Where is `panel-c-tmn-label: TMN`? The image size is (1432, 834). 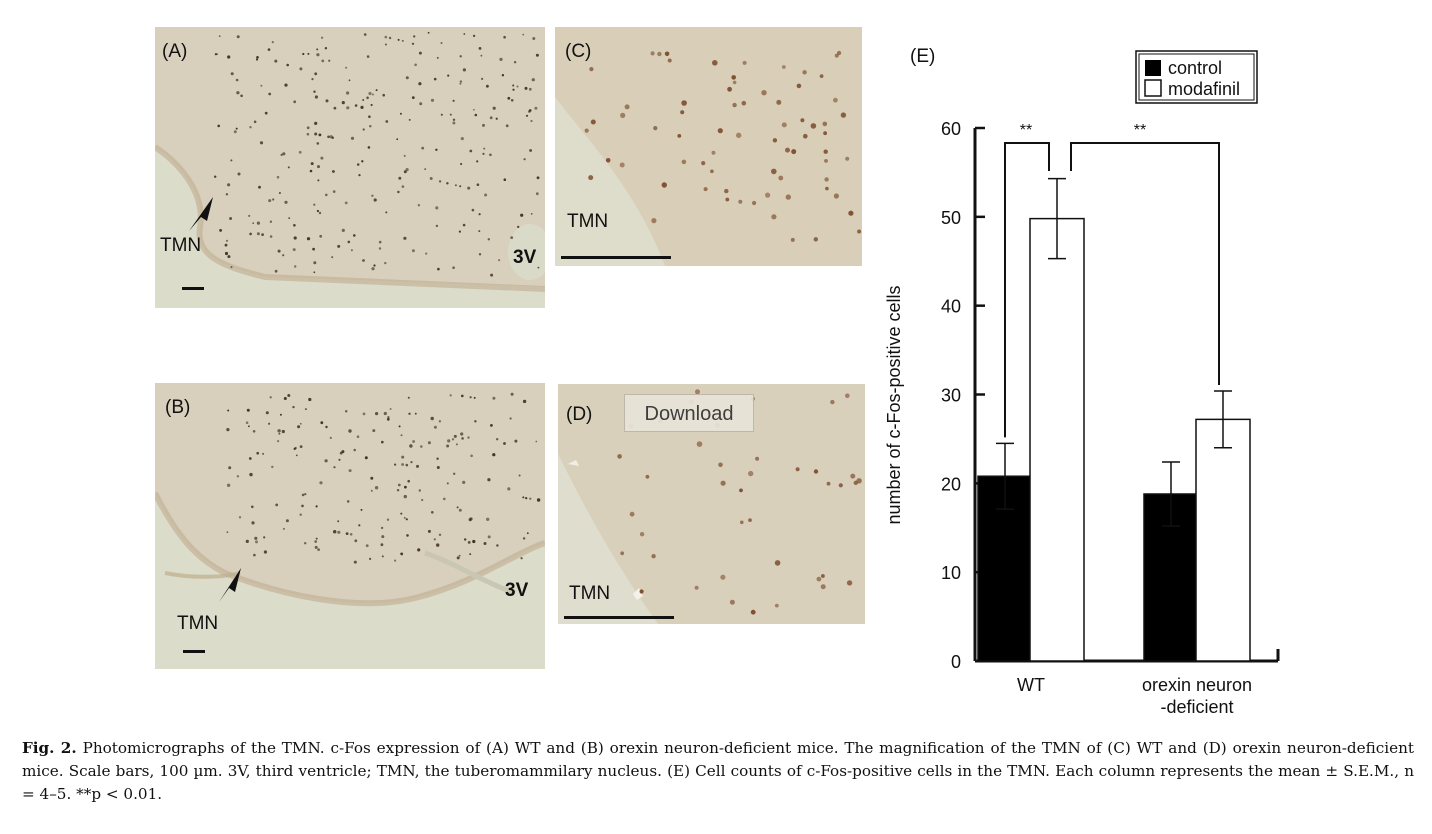 panel-c-tmn-label: TMN is located at coordinates (588, 221).